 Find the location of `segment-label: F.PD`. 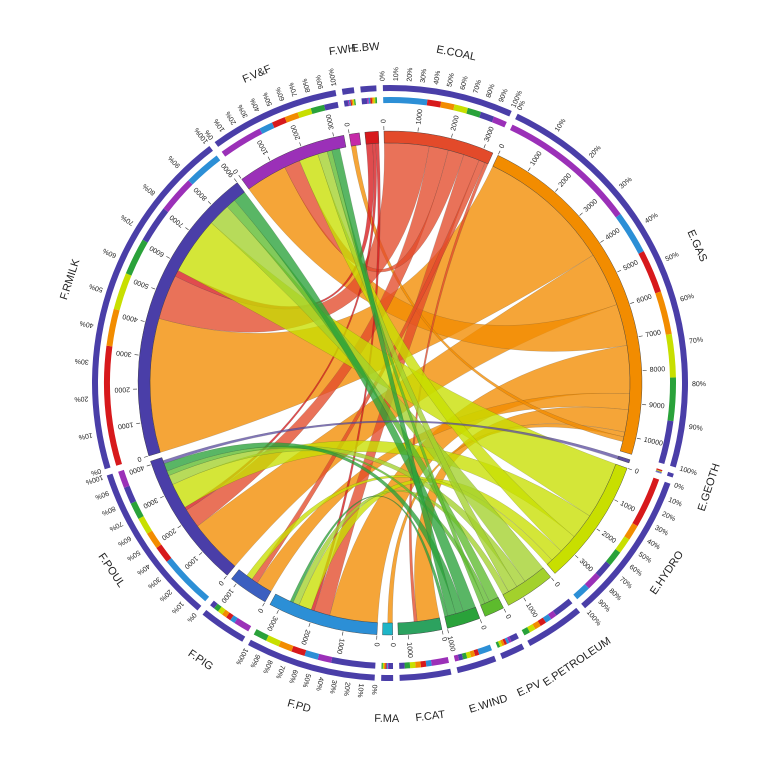

segment-label: F.PD is located at coordinates (299, 706).